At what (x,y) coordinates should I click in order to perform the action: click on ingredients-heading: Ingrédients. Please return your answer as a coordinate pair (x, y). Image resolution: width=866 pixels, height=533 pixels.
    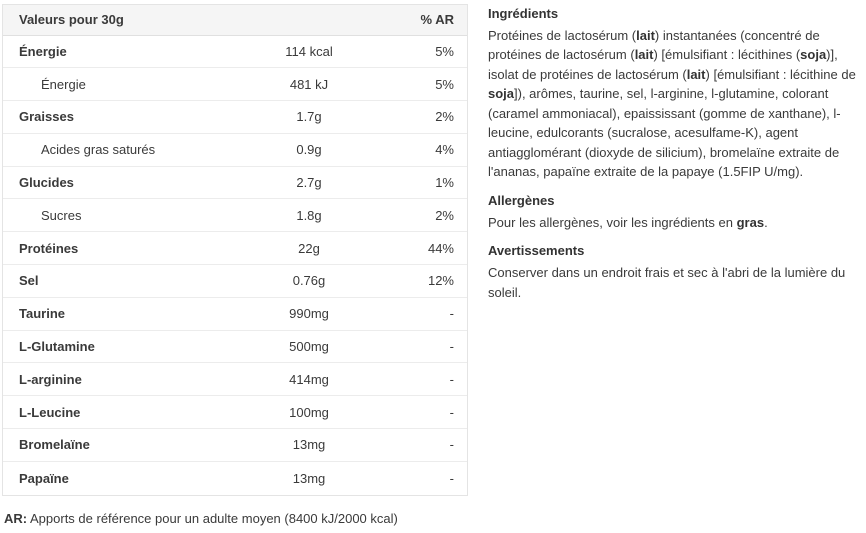
    Looking at the image, I should click on (523, 13).